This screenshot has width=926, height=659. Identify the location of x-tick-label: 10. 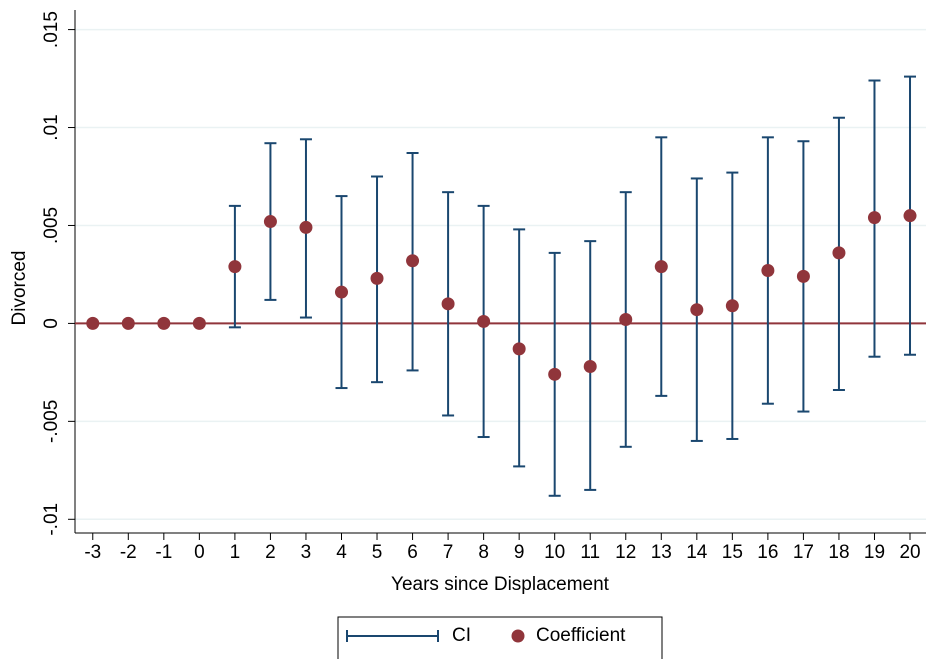
(554, 552).